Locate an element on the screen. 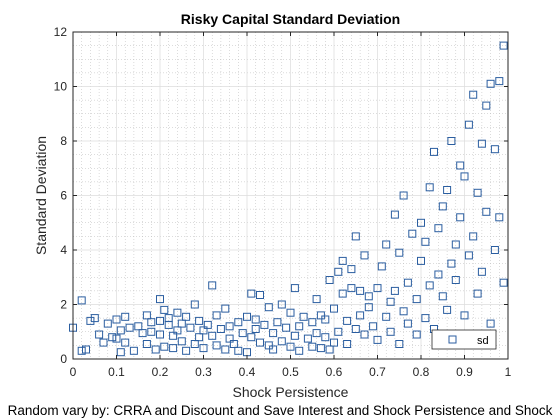 The image size is (560, 420). x-tick-label: 0 is located at coordinates (73, 372).